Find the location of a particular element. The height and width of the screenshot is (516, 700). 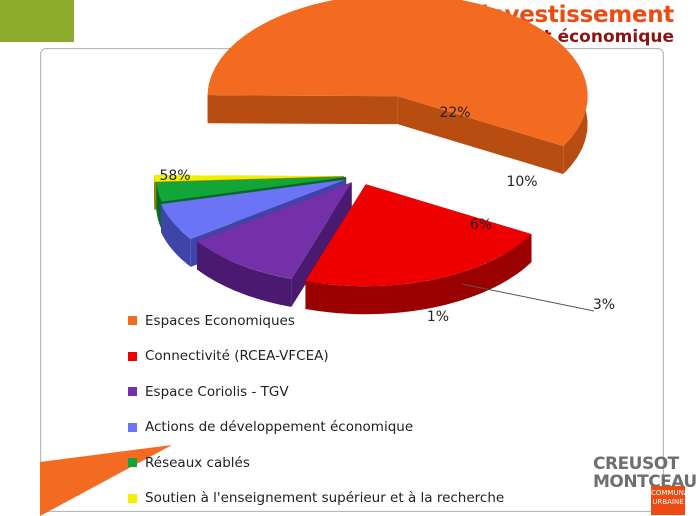

logo-badge: COMMUNAUTÉ URBAINE is located at coordinates (675, 500).